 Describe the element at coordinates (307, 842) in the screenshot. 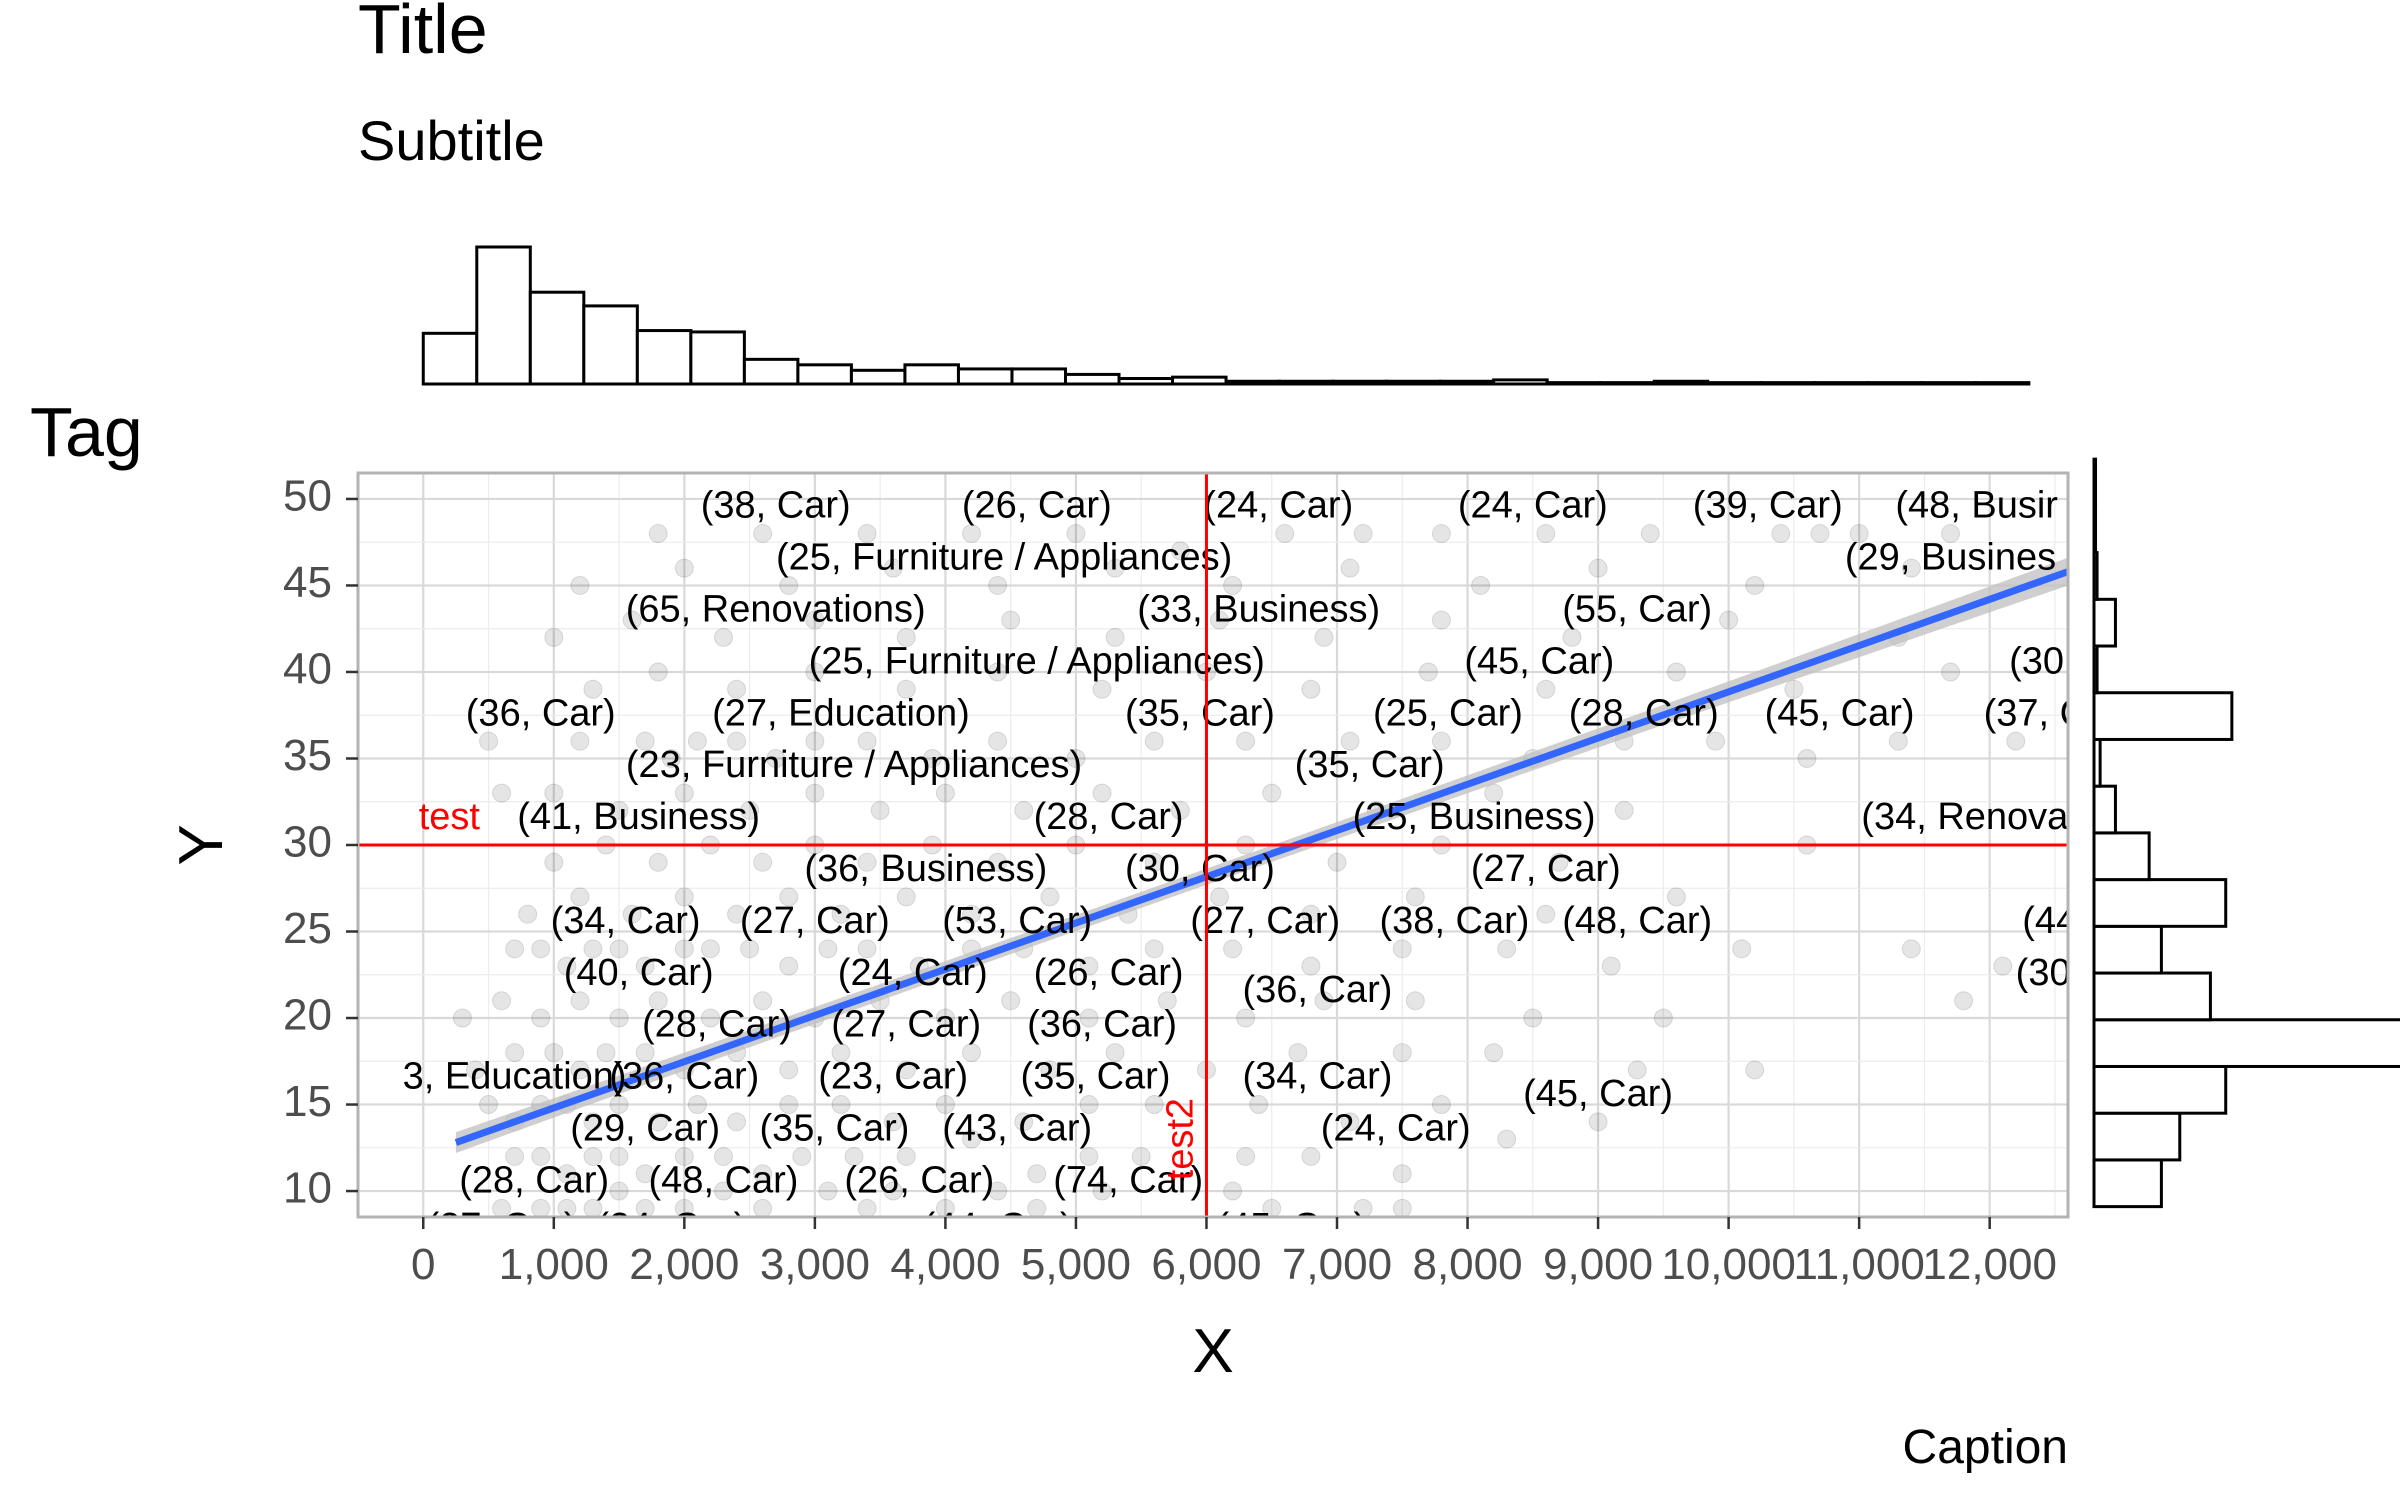

I see `y-tick-label: 30` at that location.